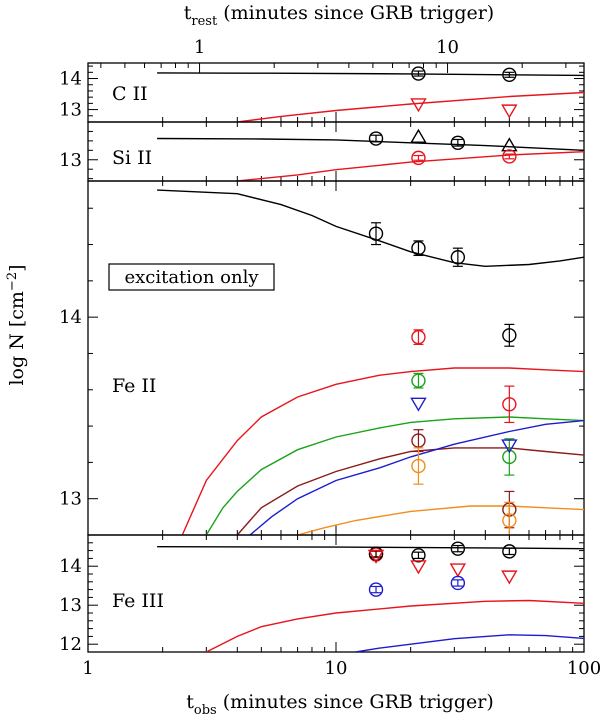  Describe the element at coordinates (199, 47) in the screenshot. I see `top-tick-label: 1` at that location.